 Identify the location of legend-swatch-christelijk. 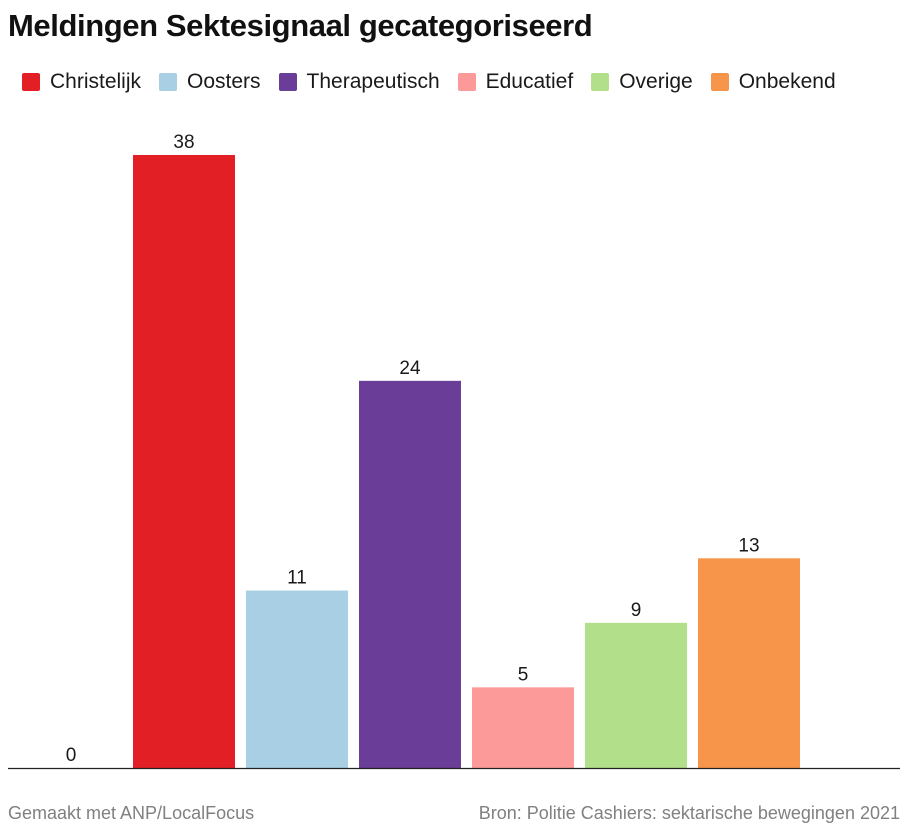
(31, 82).